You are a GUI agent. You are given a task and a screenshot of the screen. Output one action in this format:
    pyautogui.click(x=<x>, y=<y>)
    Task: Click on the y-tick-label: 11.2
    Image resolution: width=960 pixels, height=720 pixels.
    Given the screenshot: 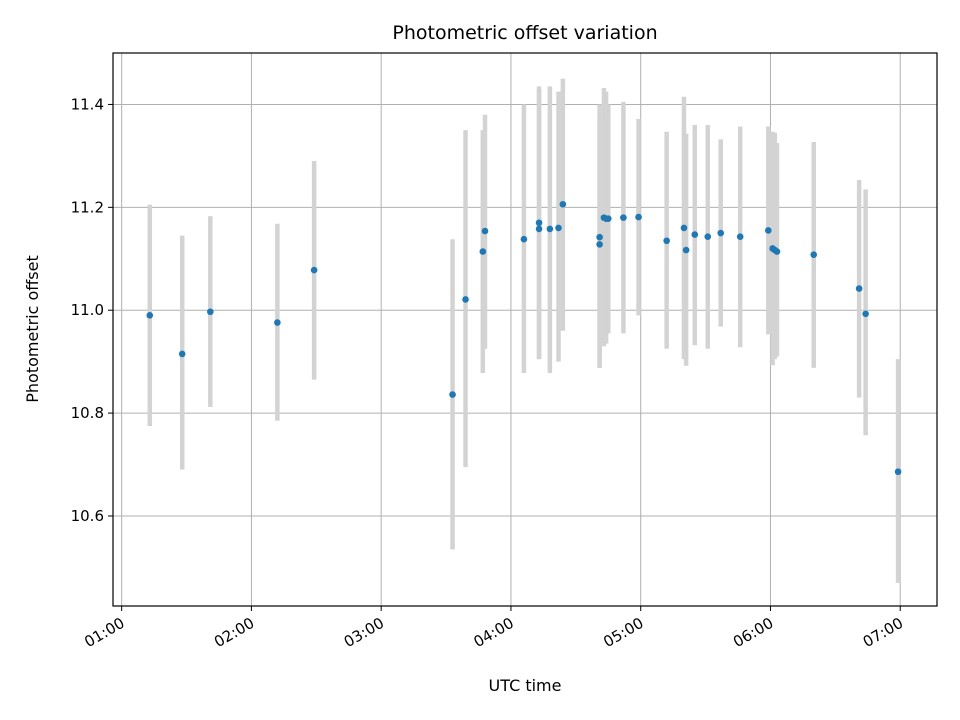 What is the action you would take?
    pyautogui.click(x=87, y=207)
    